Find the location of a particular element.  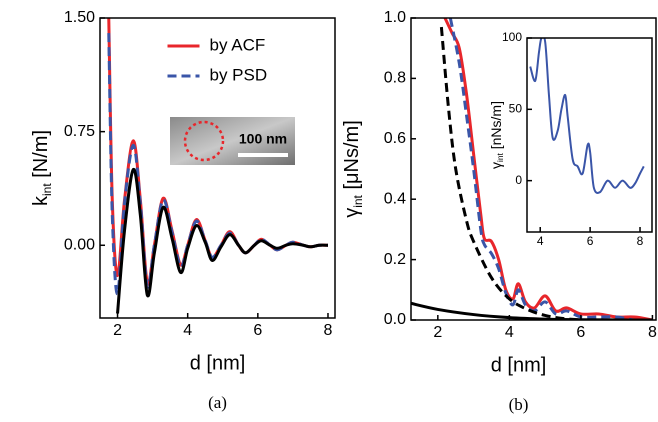

y-tick-label: 50 is located at coordinates (516, 108).